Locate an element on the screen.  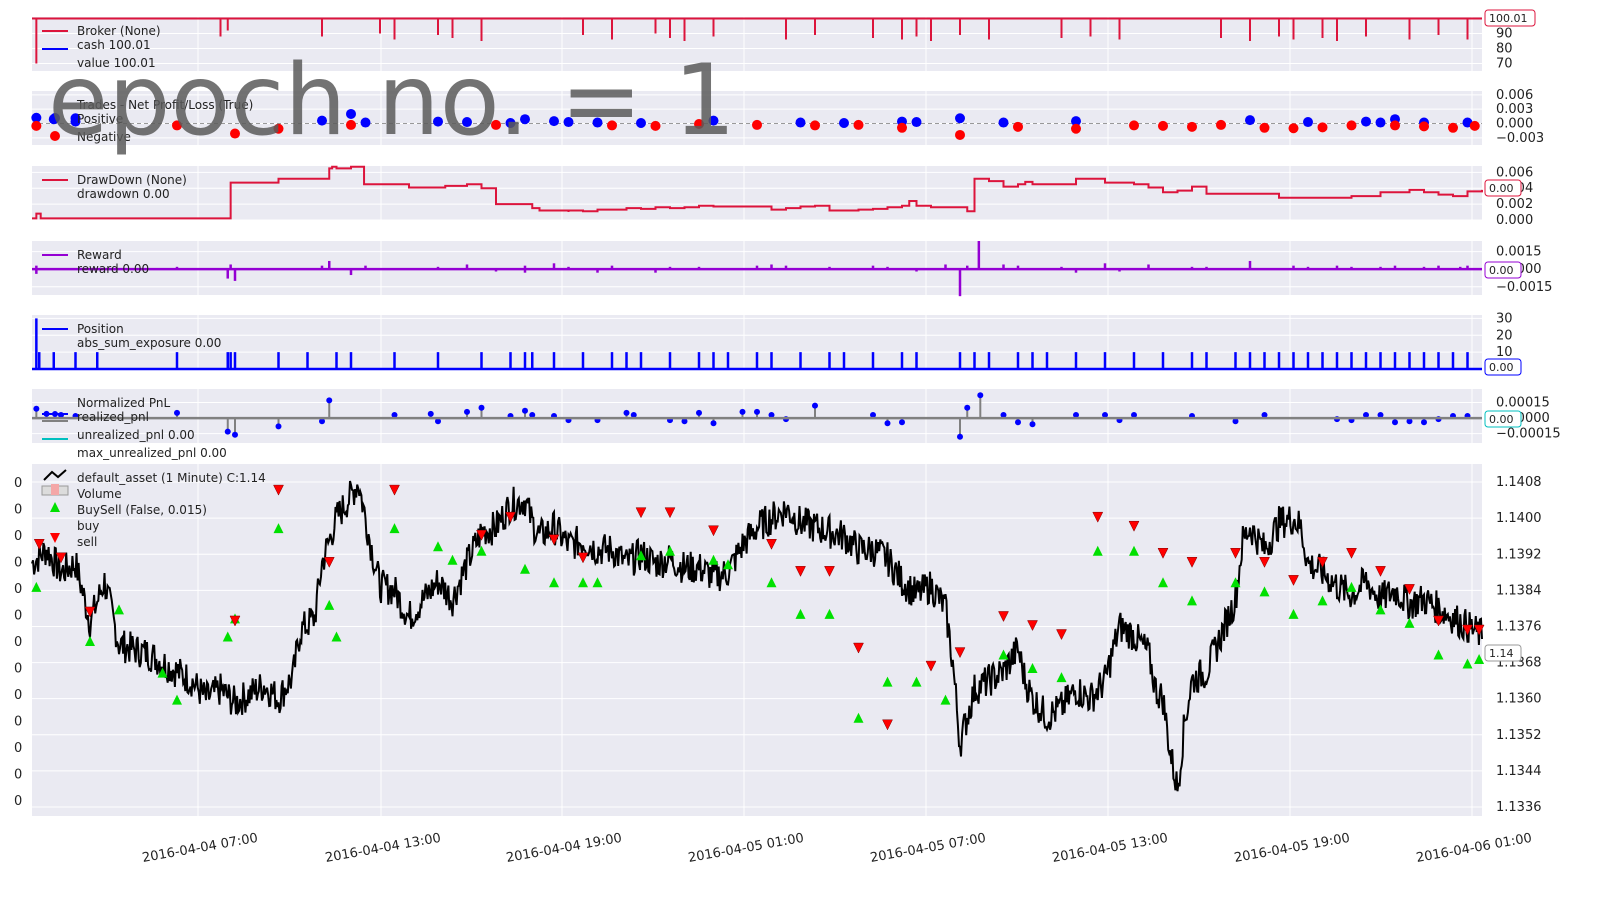
pnl-last-value: 0.00 is located at coordinates (1501, 419).